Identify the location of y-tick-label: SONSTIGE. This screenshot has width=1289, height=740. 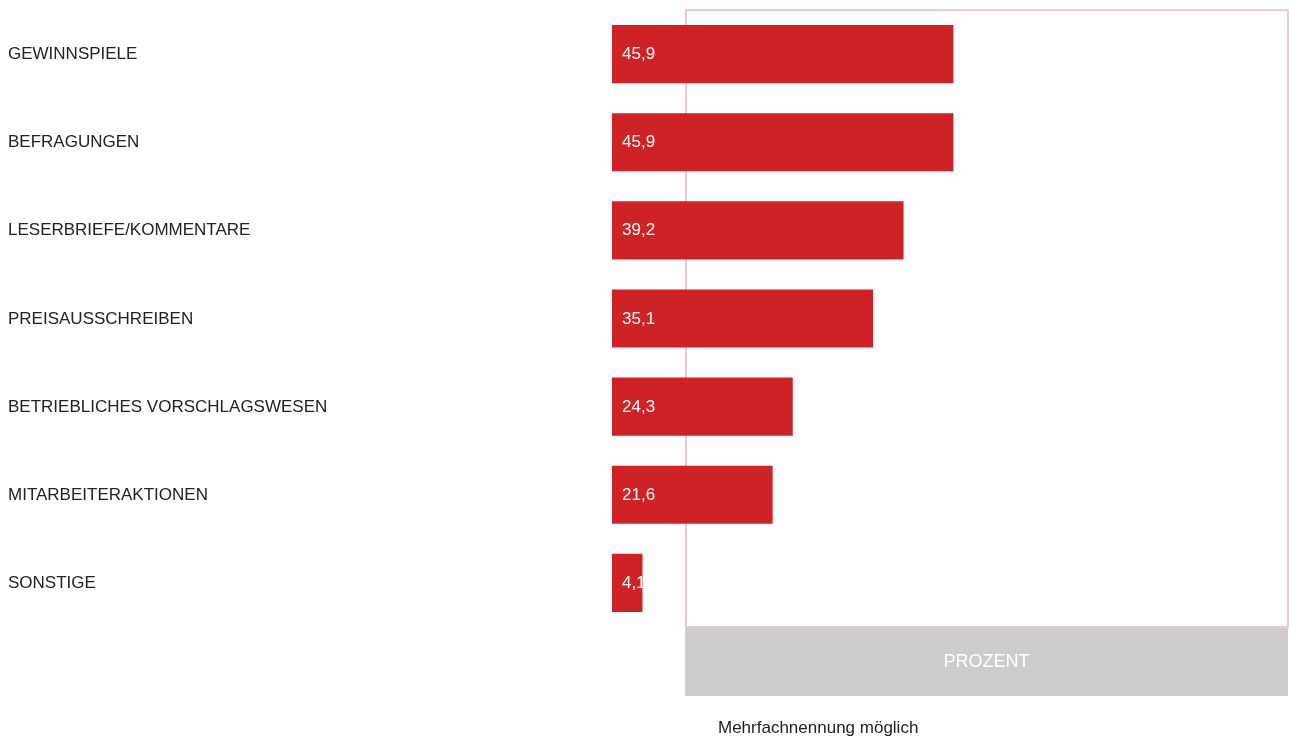
(52, 582).